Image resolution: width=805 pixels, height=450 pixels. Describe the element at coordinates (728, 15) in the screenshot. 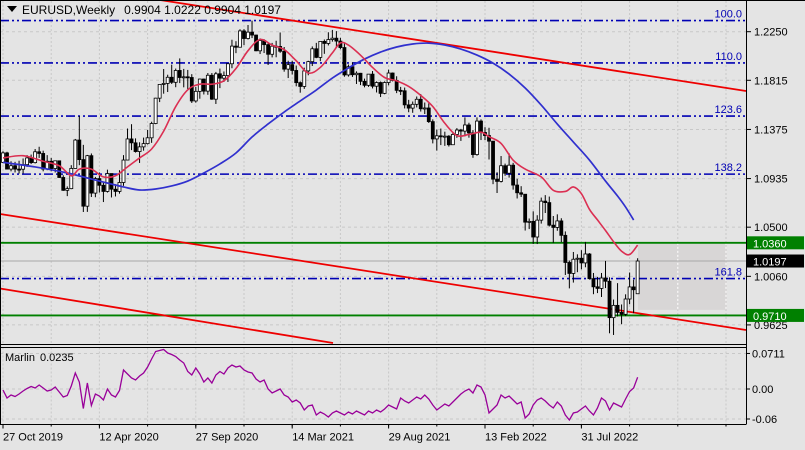

I see `fib-level-label: 100.0` at that location.